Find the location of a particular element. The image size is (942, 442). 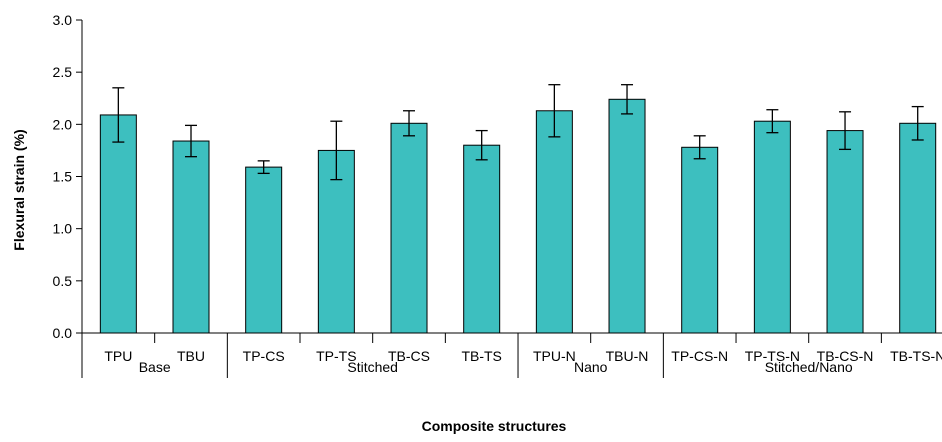

bar-TPU-N is located at coordinates (554, 222).